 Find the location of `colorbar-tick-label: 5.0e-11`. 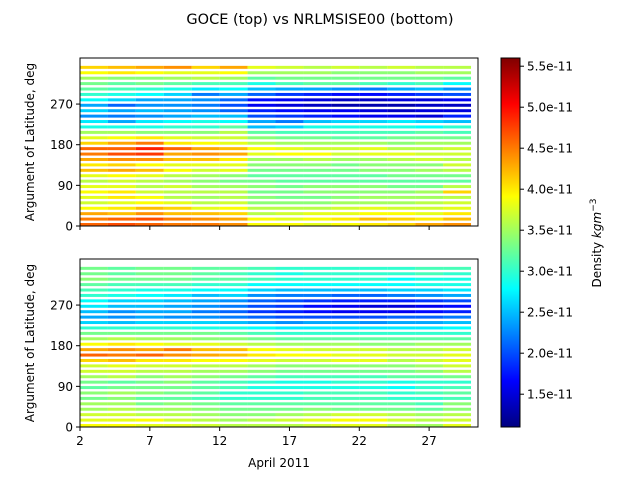

colorbar-tick-label: 5.0e-11 is located at coordinates (550, 108).